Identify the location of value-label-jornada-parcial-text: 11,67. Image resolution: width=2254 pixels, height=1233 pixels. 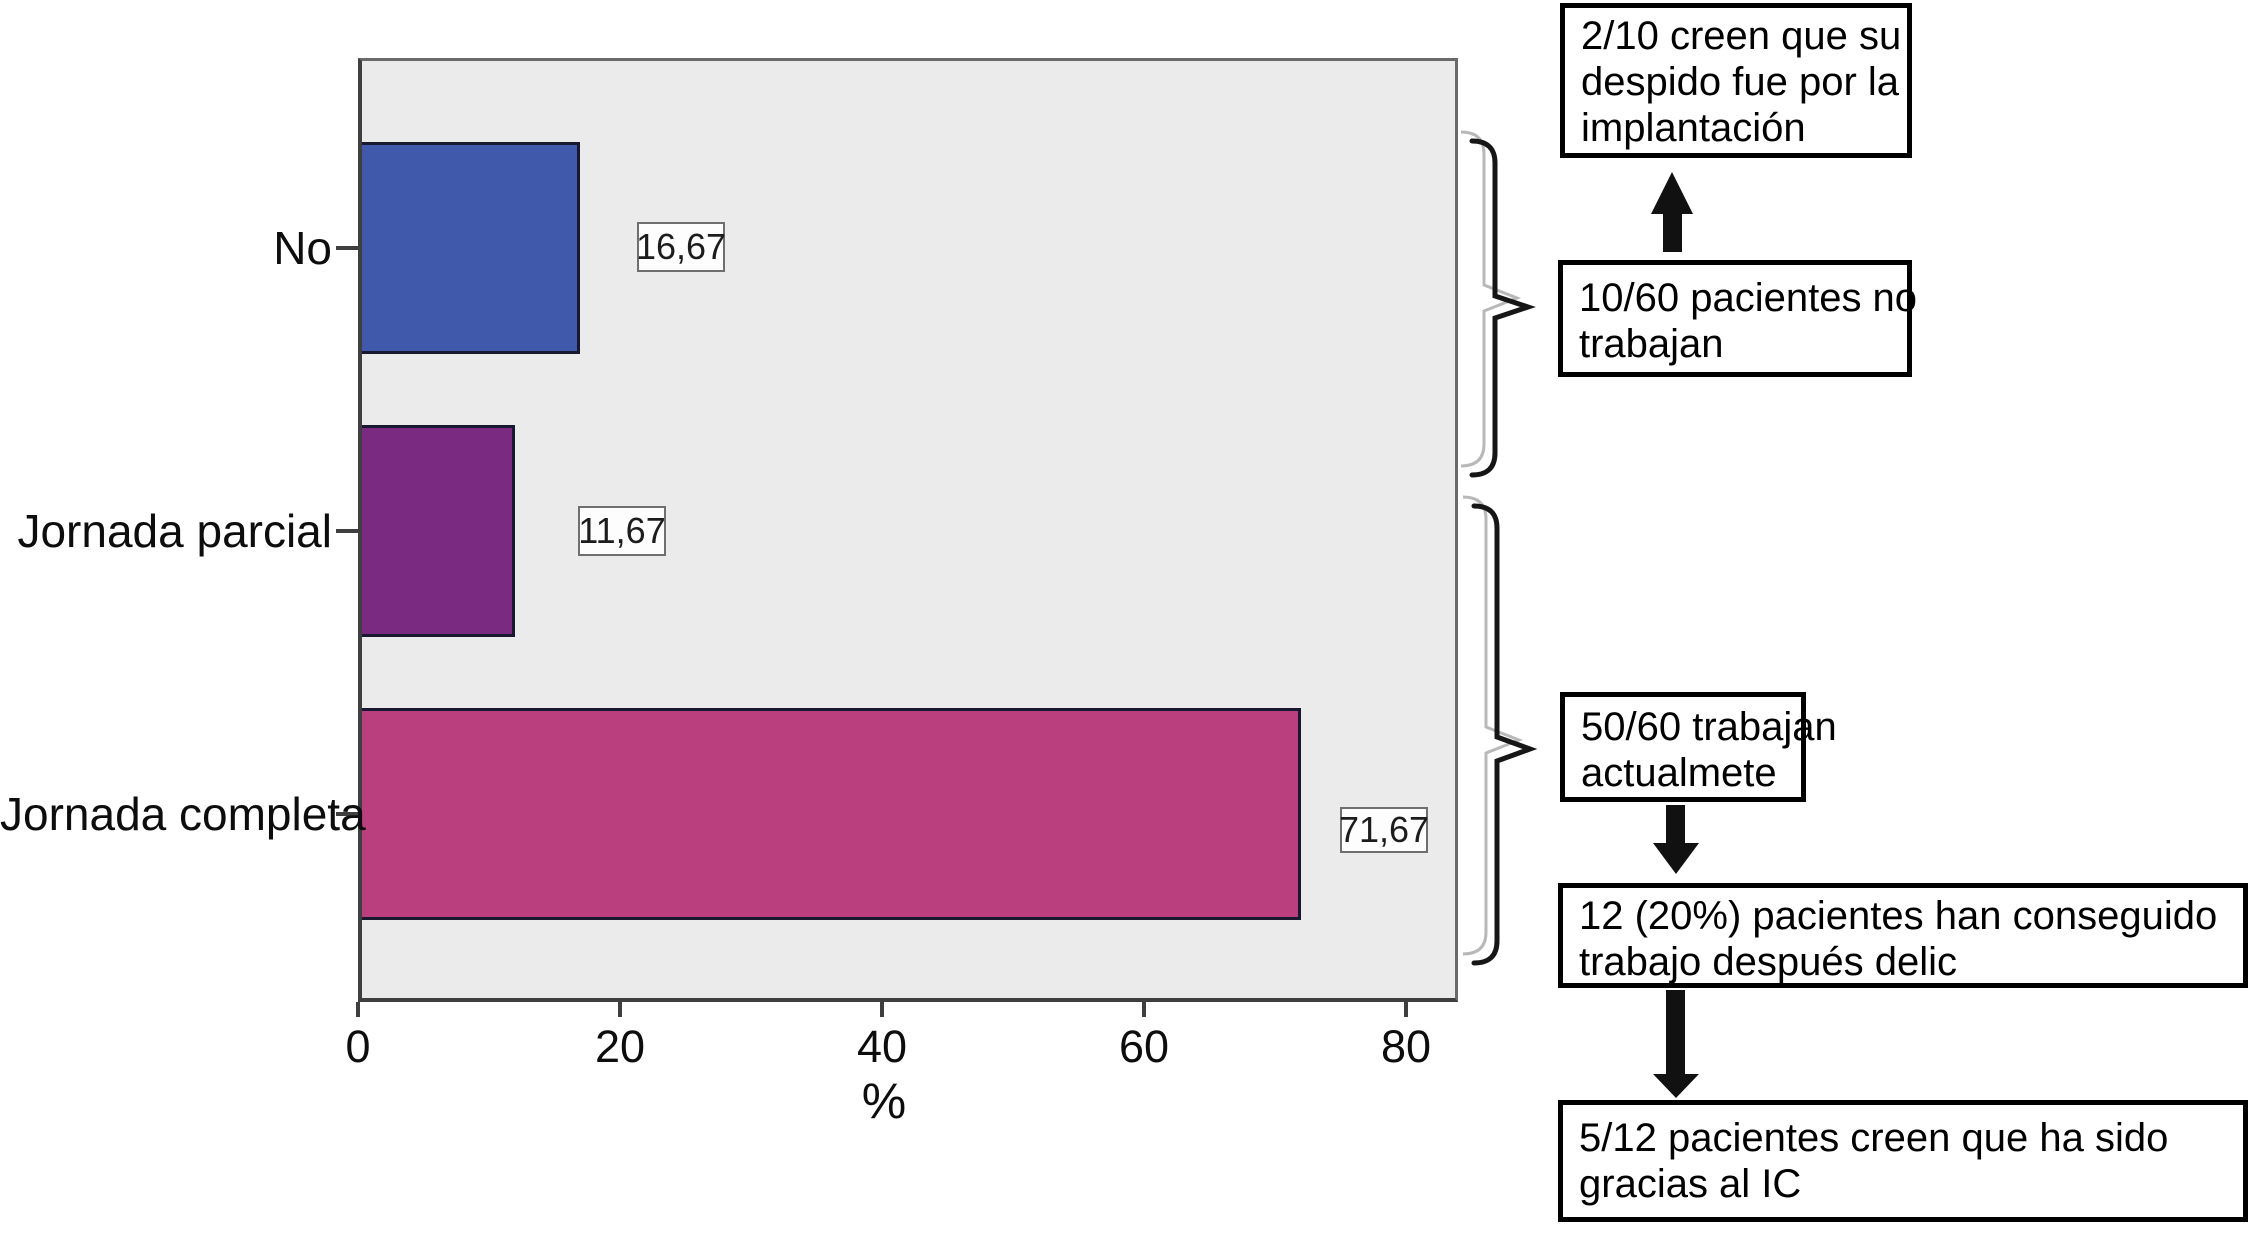
(622, 530).